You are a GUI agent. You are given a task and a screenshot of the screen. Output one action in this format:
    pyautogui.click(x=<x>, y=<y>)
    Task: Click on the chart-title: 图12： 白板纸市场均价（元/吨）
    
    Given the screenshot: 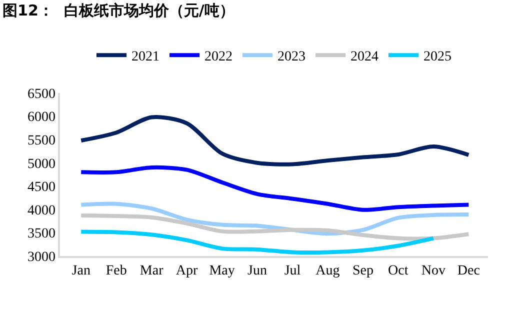 What is the action you would take?
    pyautogui.click(x=118, y=10)
    